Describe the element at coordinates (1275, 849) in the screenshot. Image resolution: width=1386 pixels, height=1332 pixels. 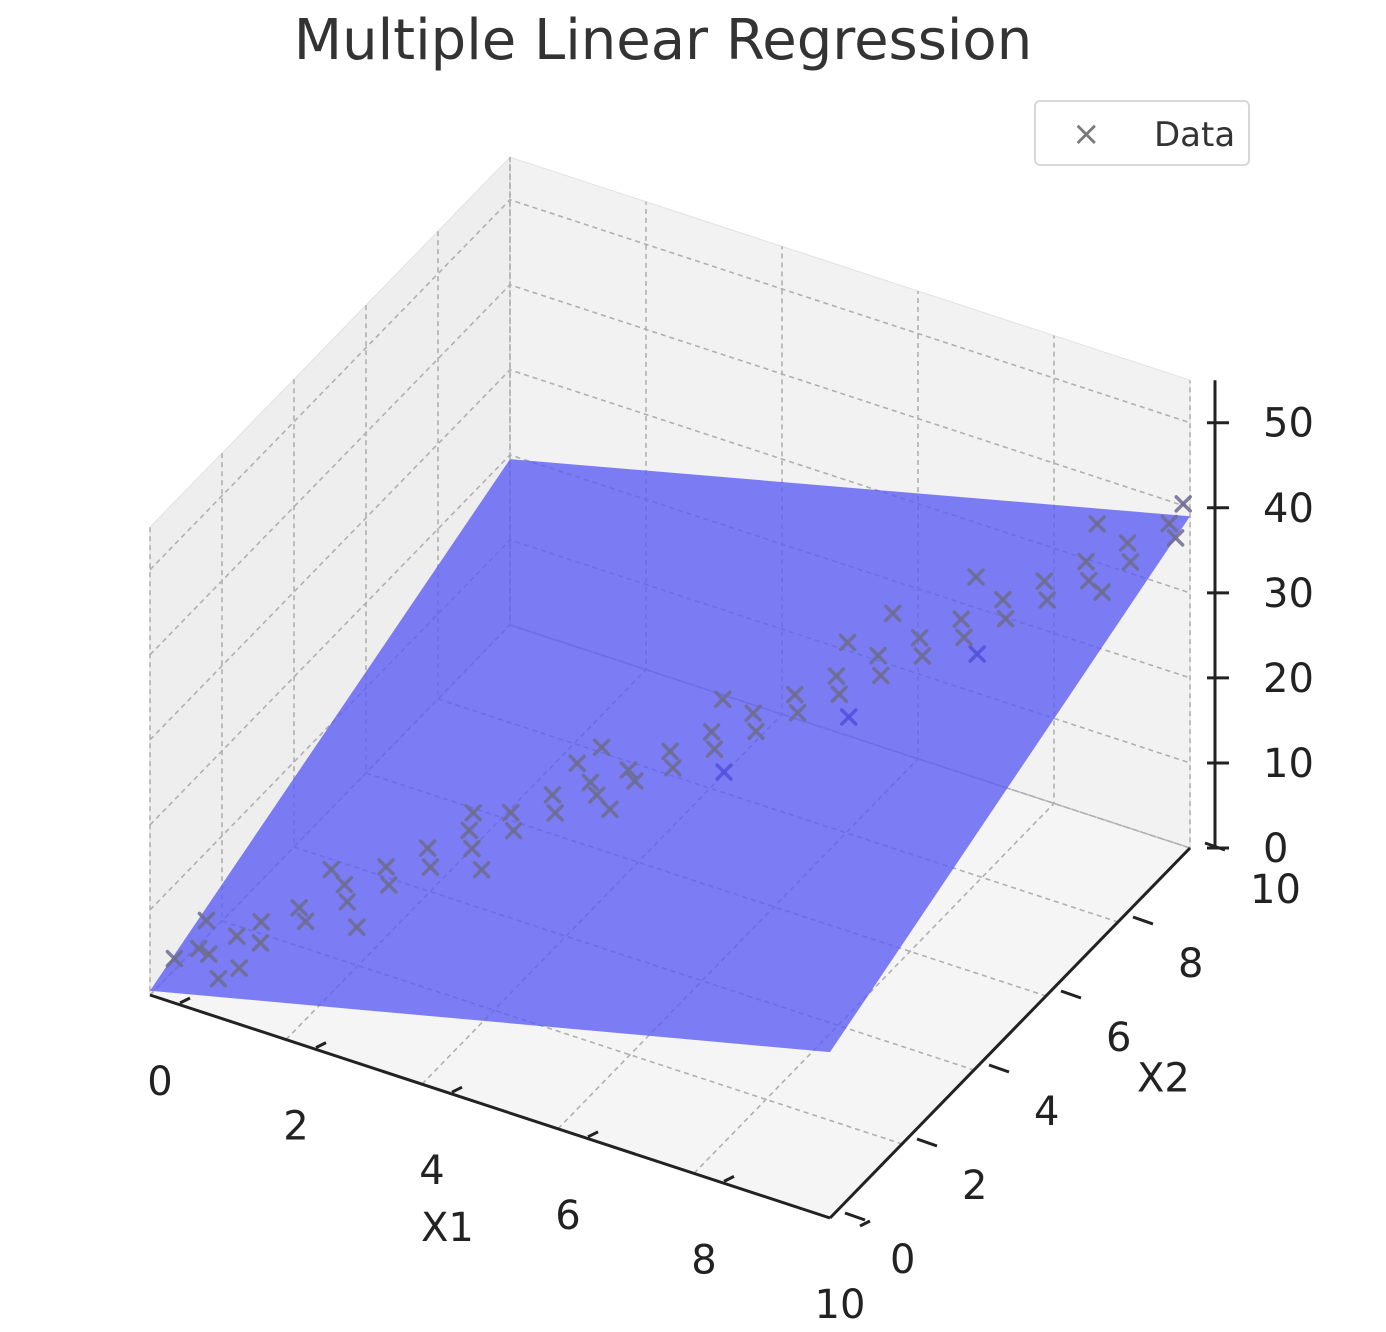
I see `z-tick-label: 0` at that location.